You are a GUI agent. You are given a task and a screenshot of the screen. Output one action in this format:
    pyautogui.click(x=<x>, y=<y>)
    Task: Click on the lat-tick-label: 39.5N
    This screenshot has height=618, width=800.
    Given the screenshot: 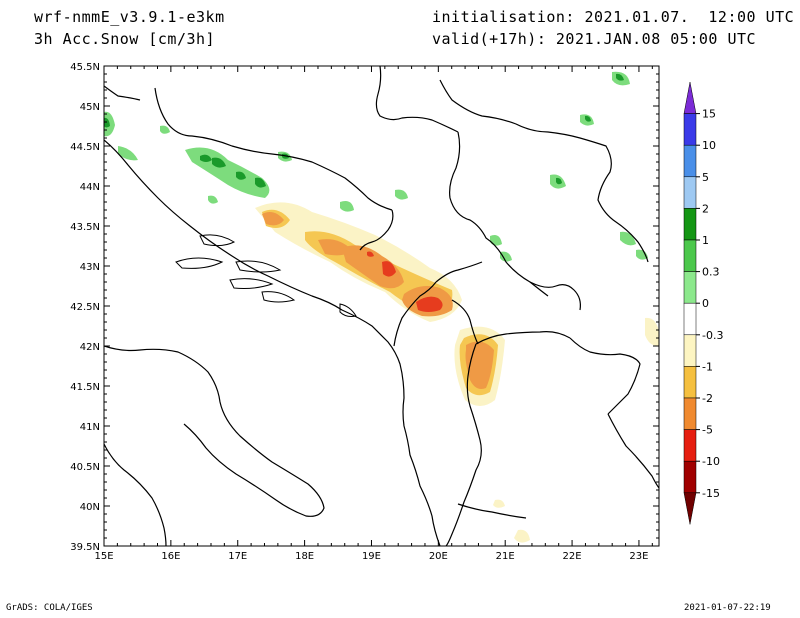 What is the action you would take?
    pyautogui.click(x=85, y=547)
    